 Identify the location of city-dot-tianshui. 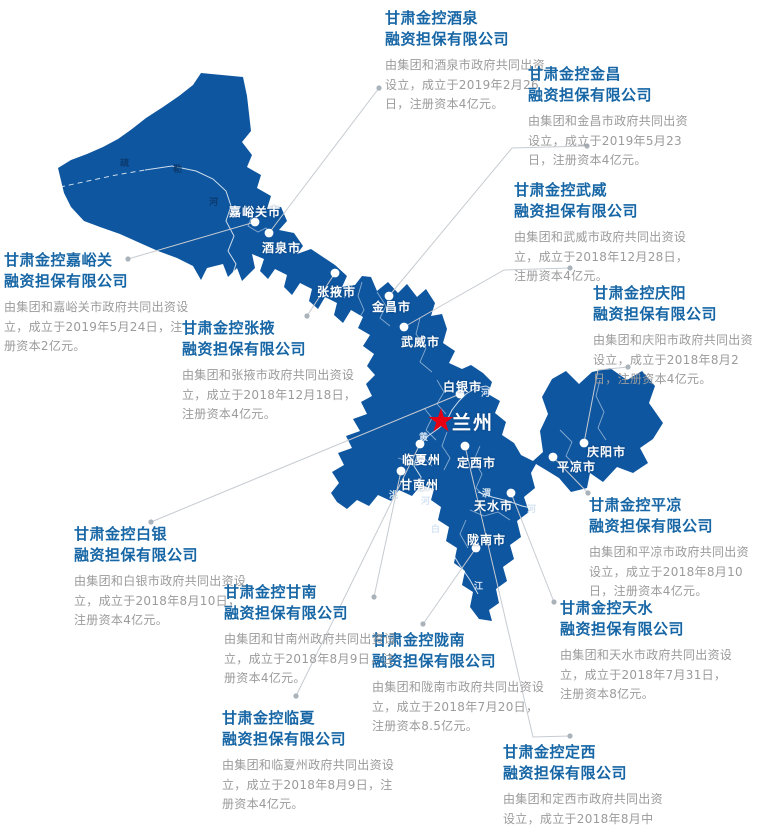
(511, 493).